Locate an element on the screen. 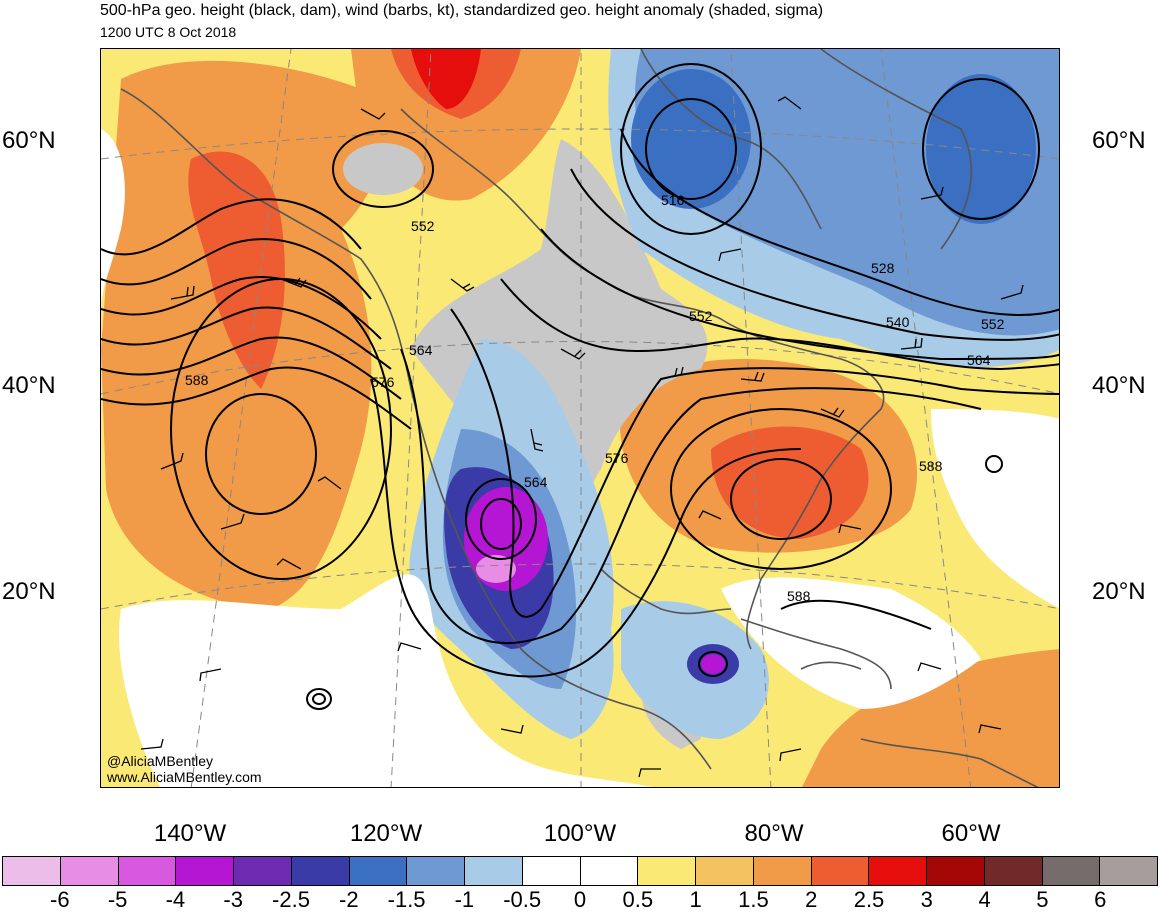  anomaly-positive-nw-core is located at coordinates (236, 270).